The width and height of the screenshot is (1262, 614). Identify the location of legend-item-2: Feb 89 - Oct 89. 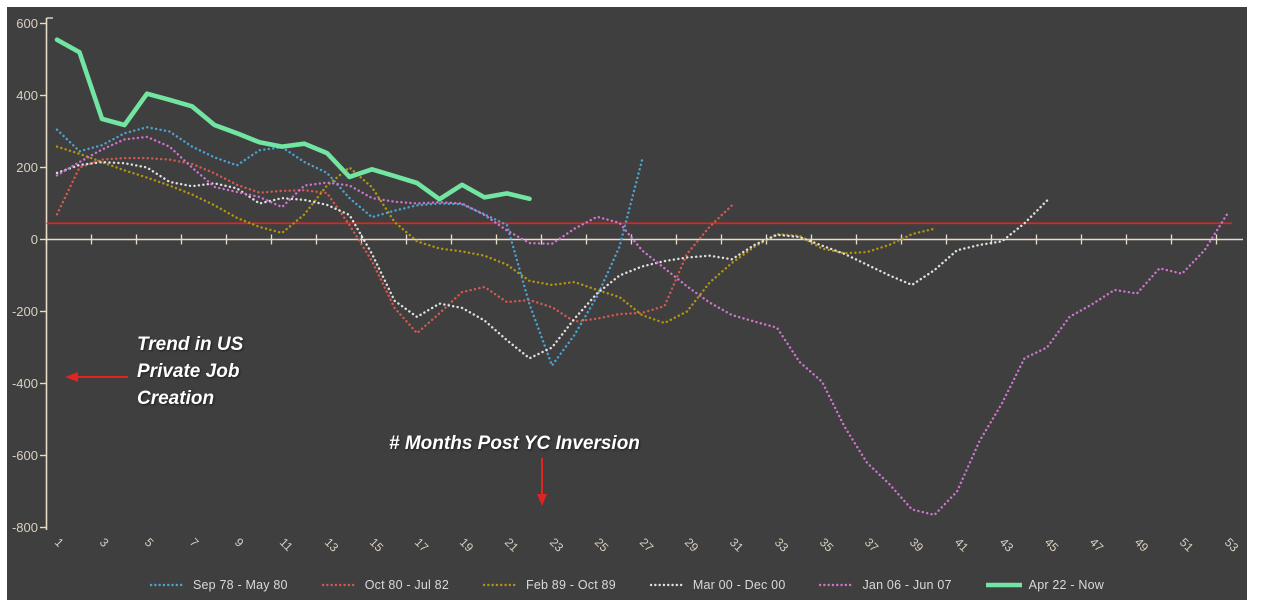
(549, 585).